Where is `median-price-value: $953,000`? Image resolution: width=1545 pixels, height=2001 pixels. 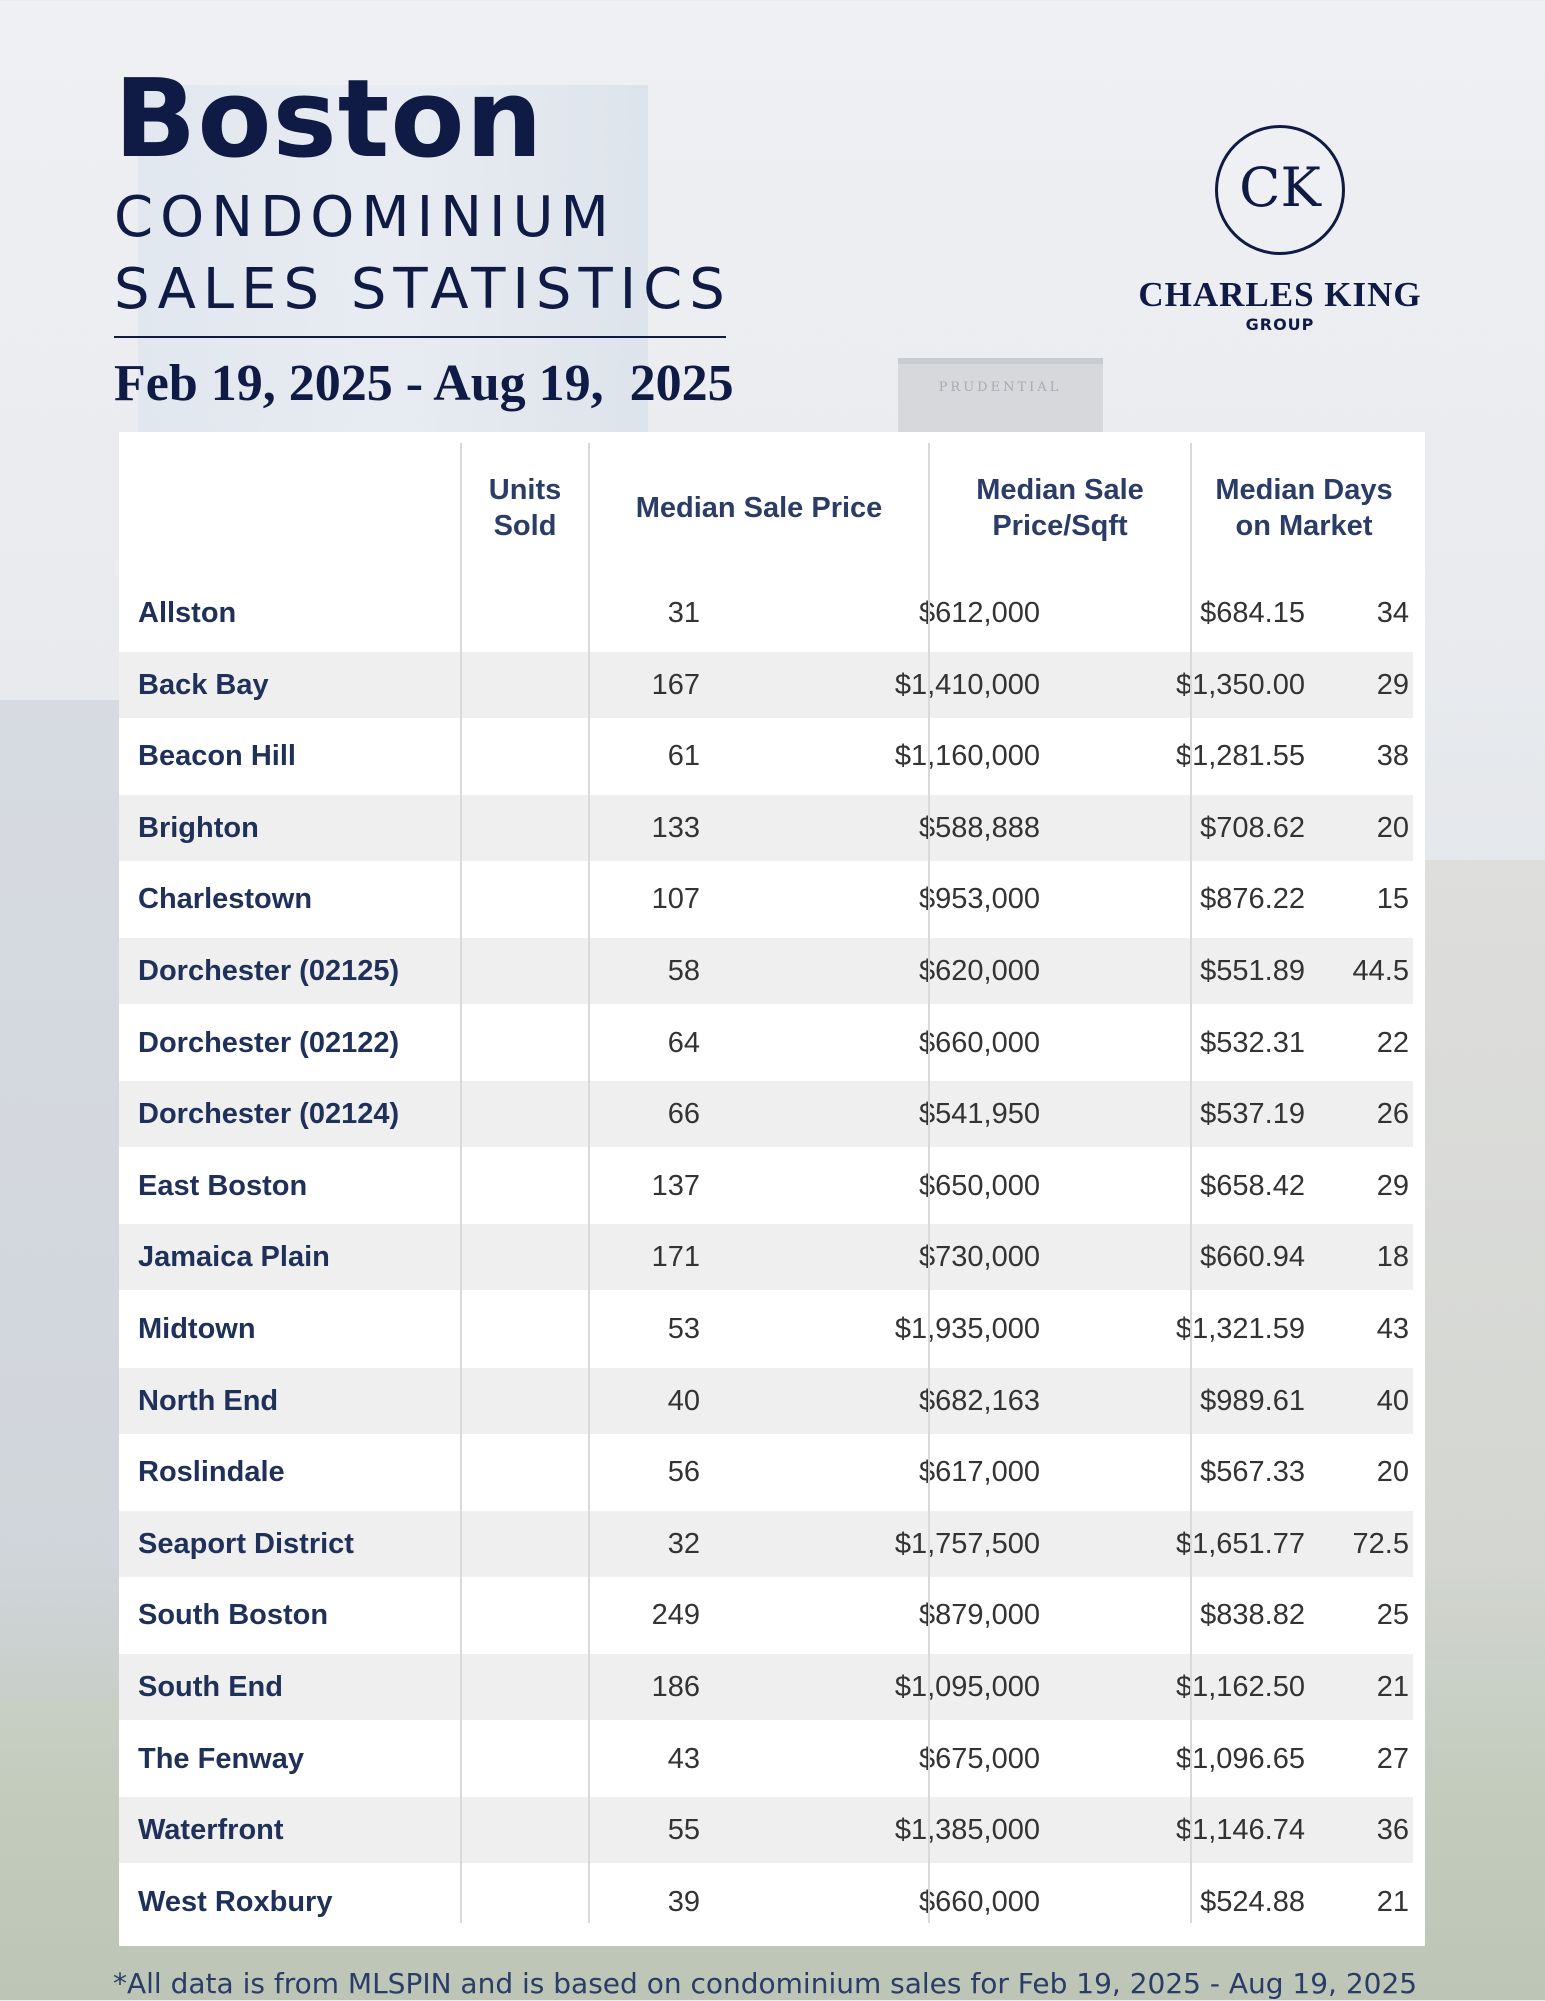 median-price-value: $953,000 is located at coordinates (979, 899).